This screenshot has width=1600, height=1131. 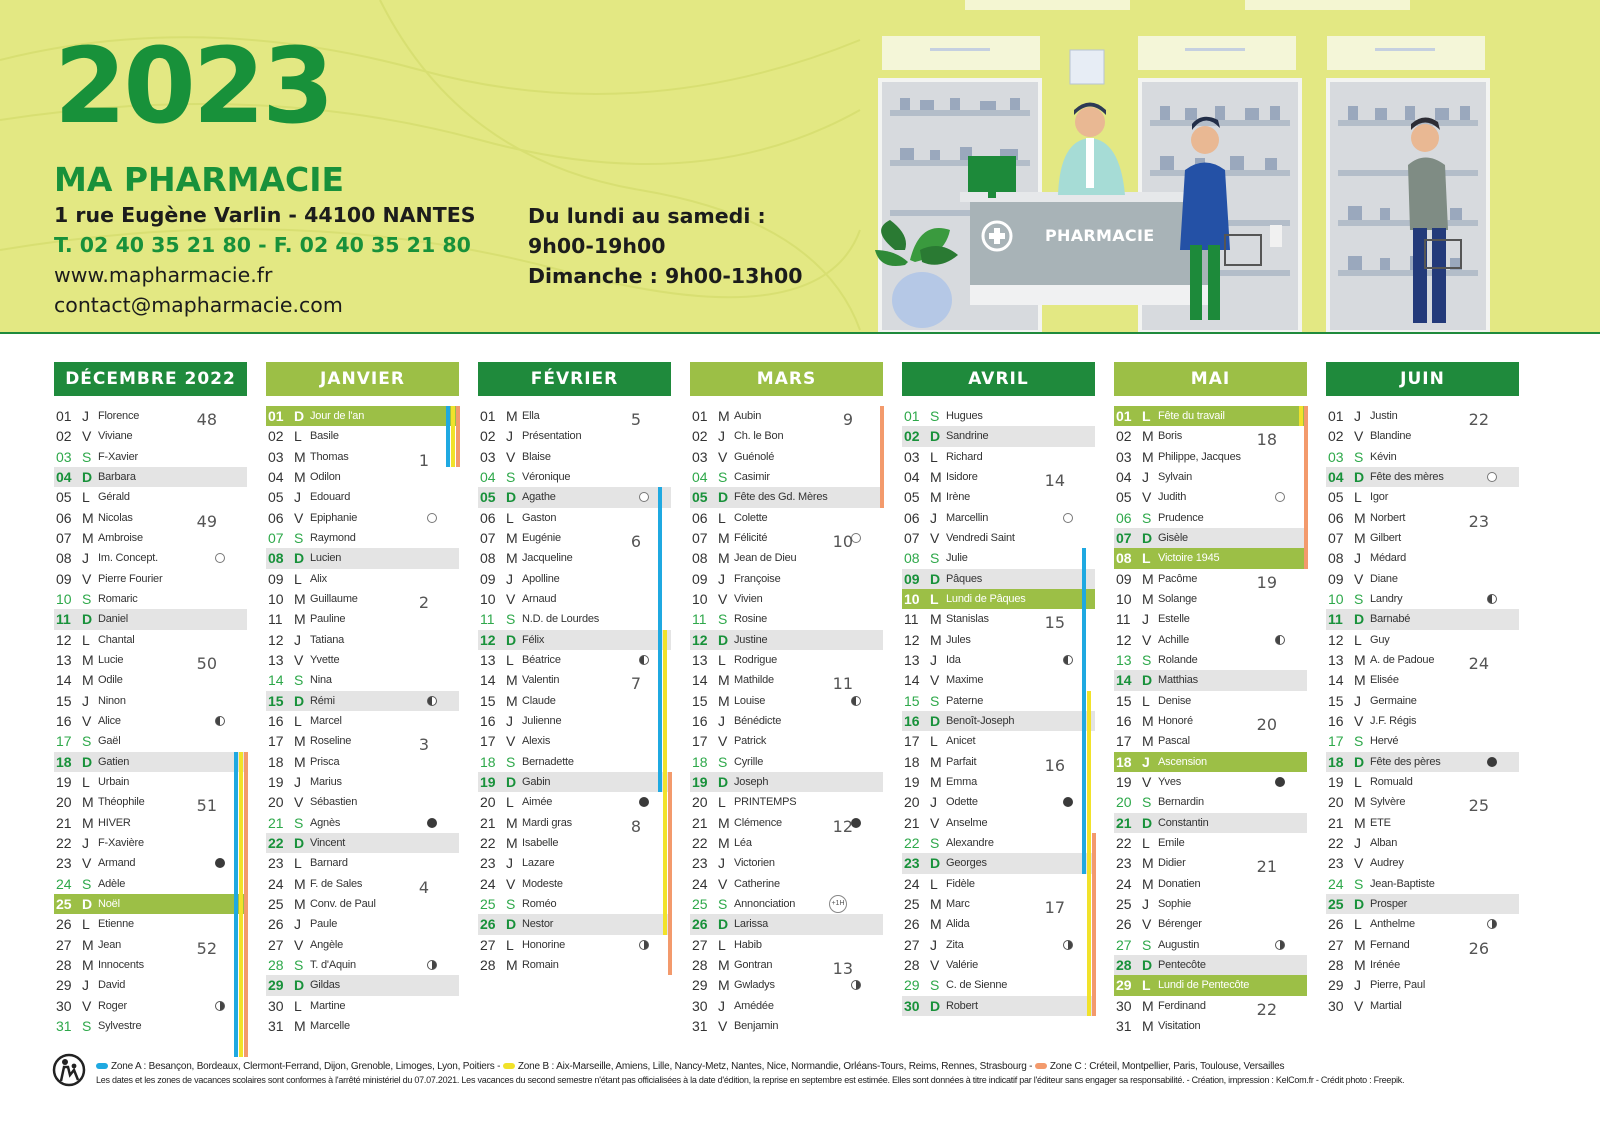 I want to click on day-row: 10 V Vivien, so click(x=786, y=599).